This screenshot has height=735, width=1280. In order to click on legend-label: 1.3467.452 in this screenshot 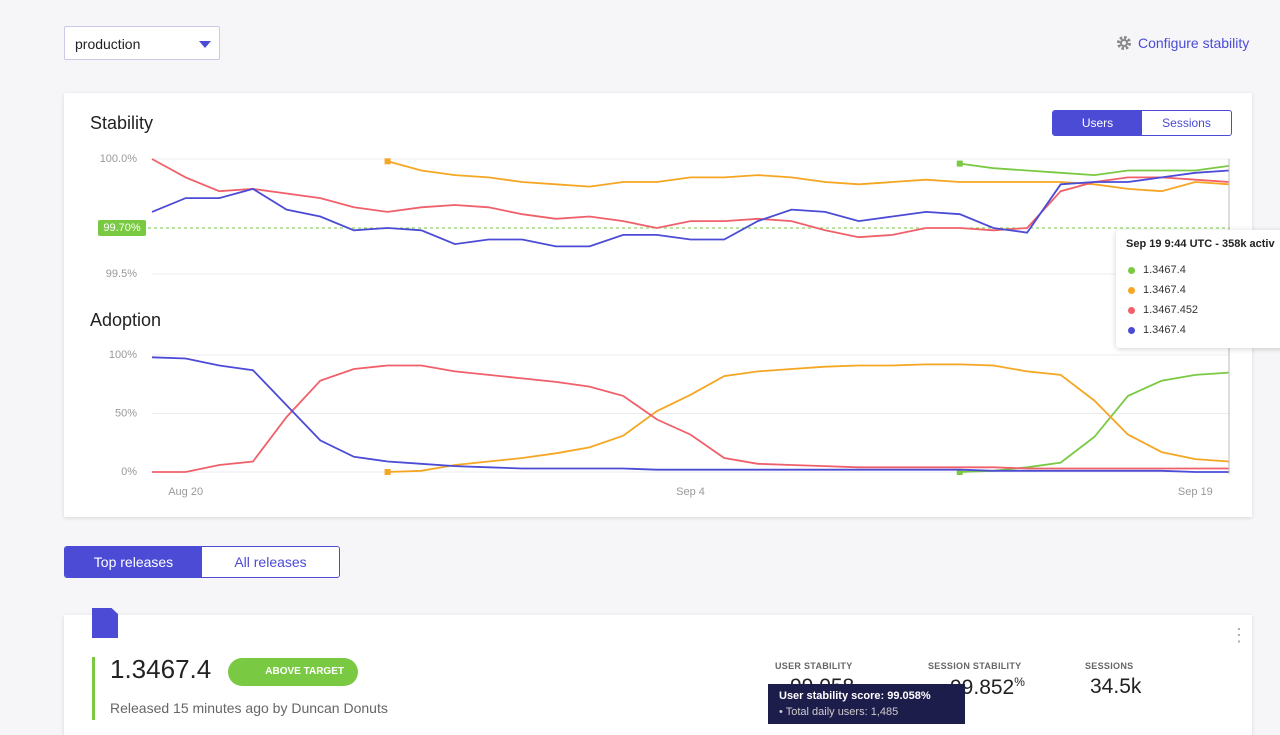, I will do `click(1171, 310)`.